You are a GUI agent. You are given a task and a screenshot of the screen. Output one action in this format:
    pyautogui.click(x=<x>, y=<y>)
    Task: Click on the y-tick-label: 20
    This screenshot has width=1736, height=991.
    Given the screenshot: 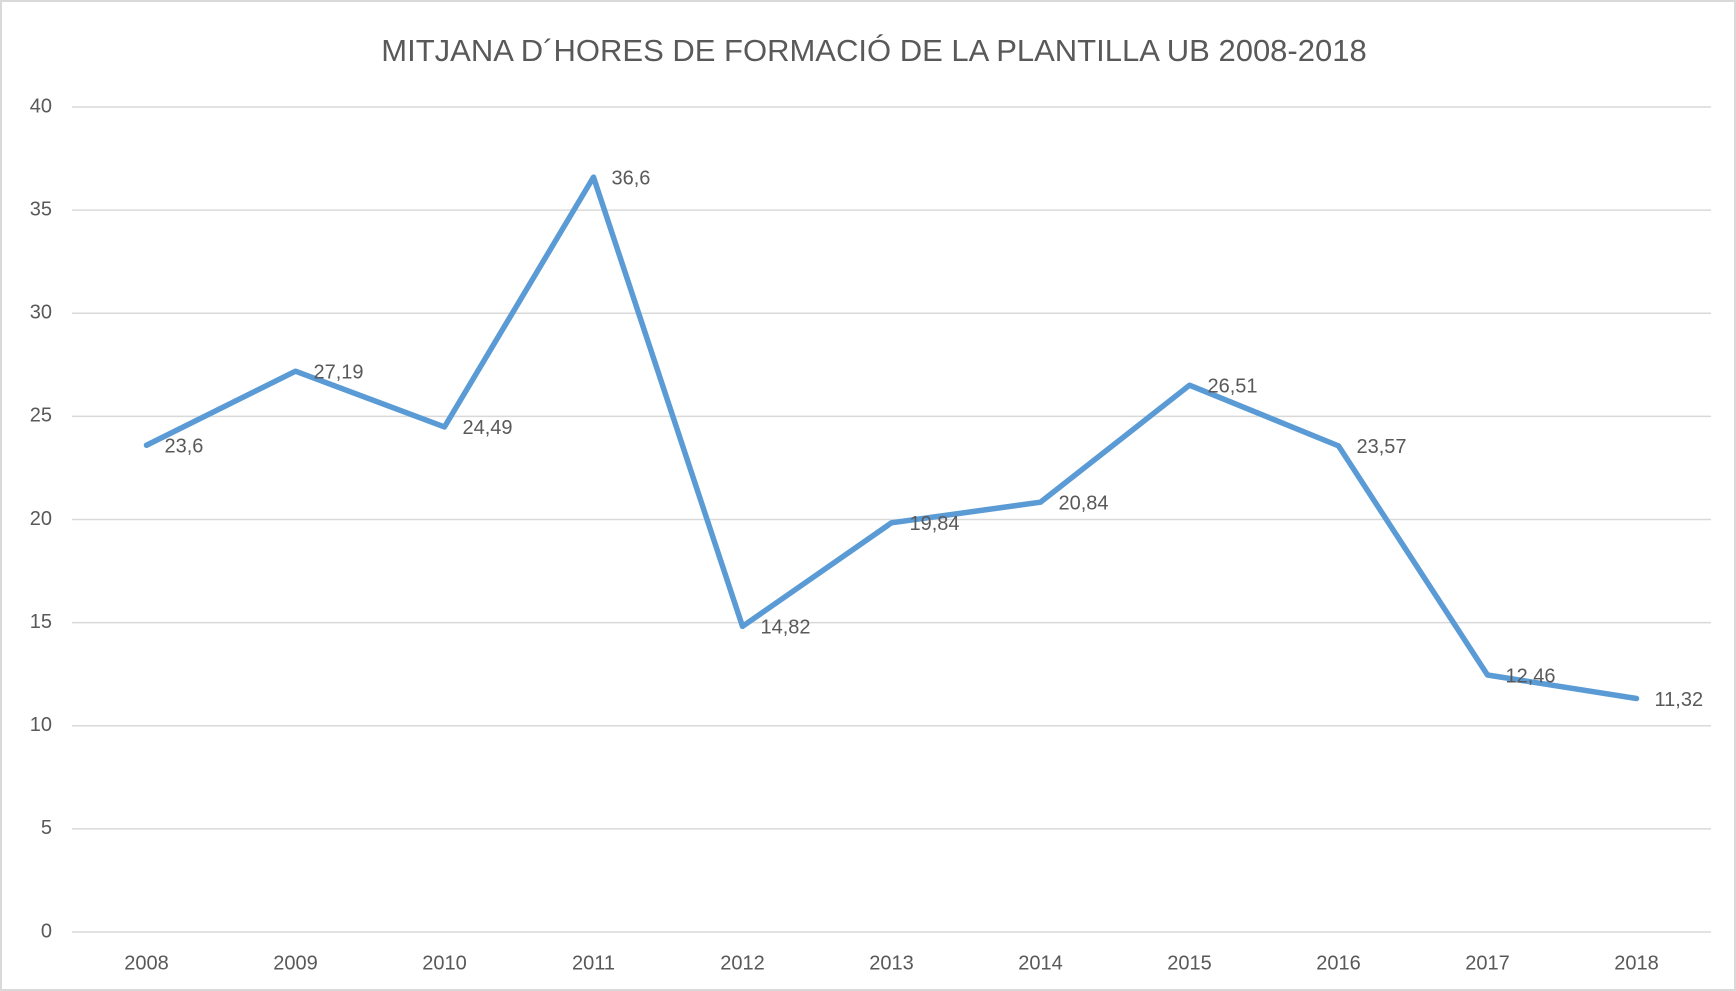 What is the action you would take?
    pyautogui.click(x=41, y=519)
    